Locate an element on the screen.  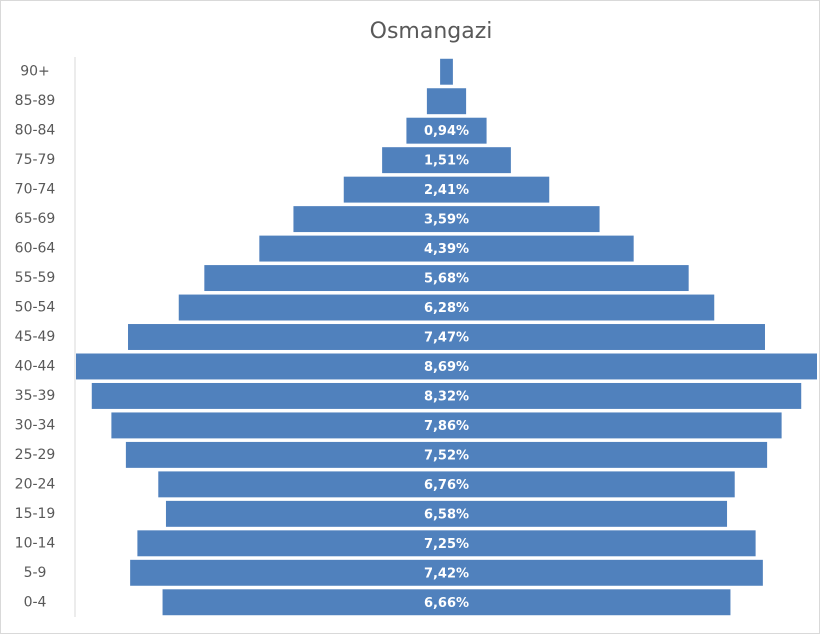
category-label: 15-19 is located at coordinates (35, 514).